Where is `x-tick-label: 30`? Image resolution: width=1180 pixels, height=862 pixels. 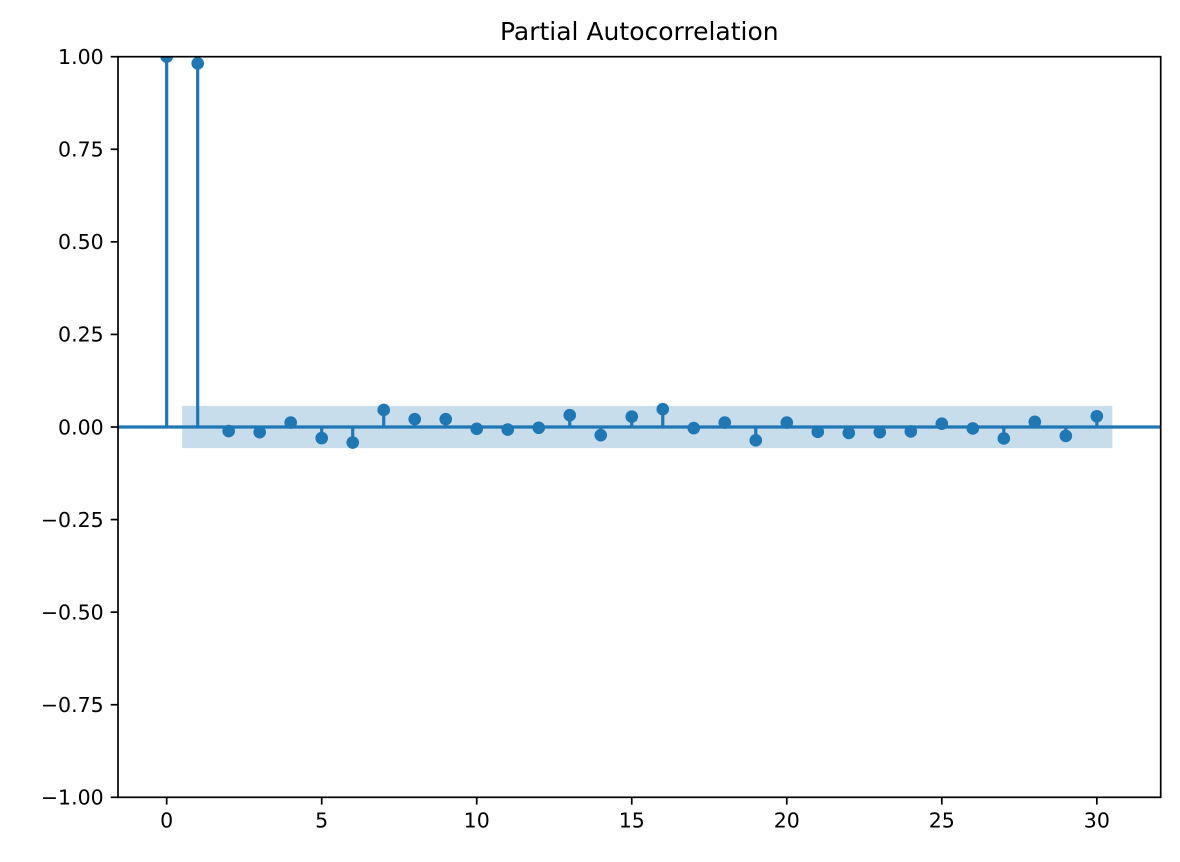 x-tick-label: 30 is located at coordinates (1097, 821).